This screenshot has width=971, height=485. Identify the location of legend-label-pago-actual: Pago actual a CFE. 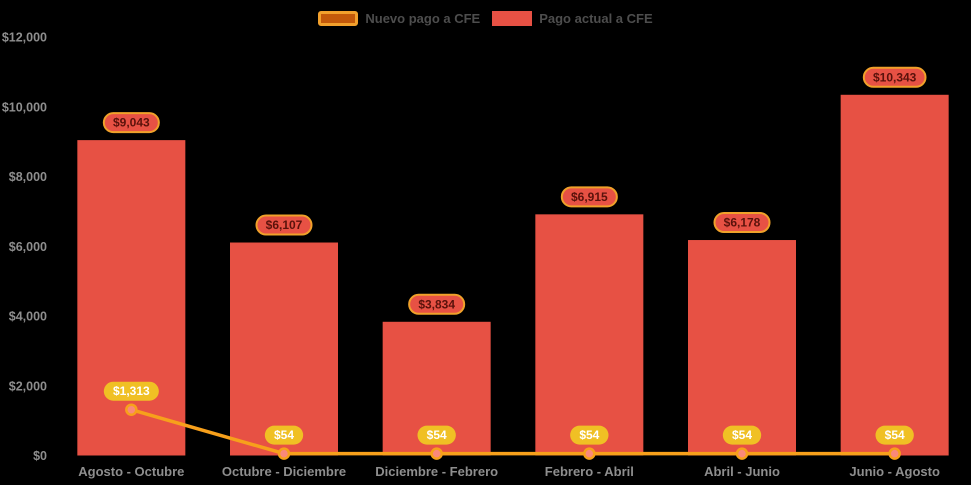
(596, 18).